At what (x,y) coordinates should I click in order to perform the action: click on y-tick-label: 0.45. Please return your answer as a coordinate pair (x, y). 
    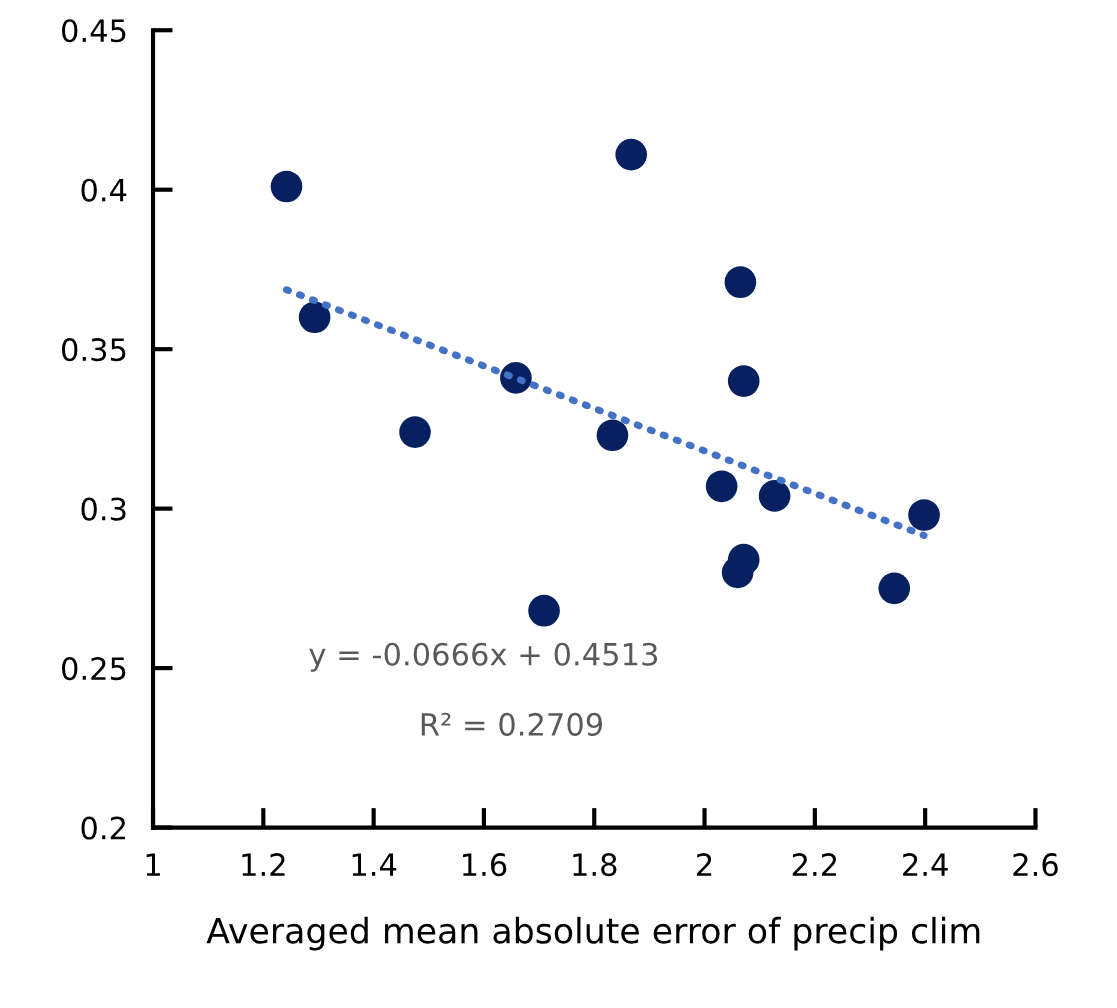
    Looking at the image, I should click on (94, 31).